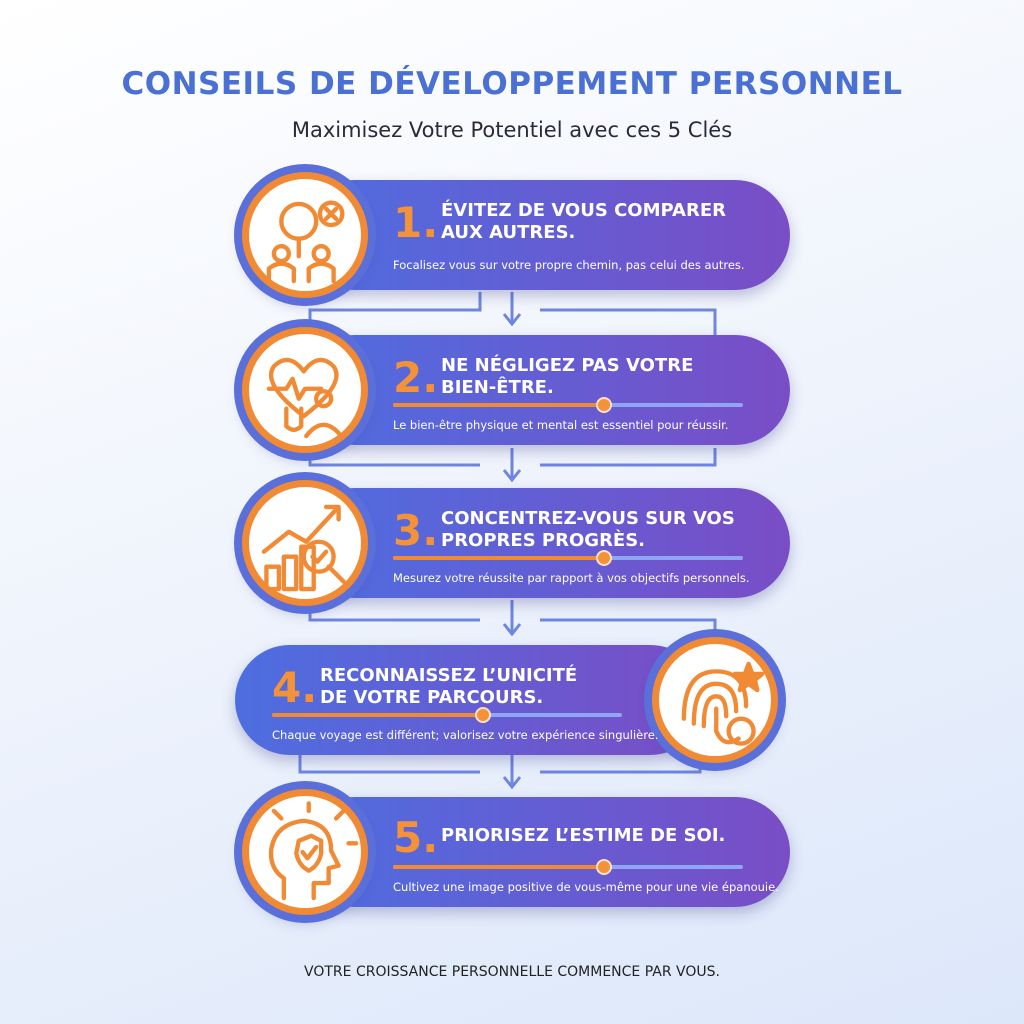 The width and height of the screenshot is (1024, 1024). Describe the element at coordinates (416, 530) in the screenshot. I see `item-number: 3.` at that location.